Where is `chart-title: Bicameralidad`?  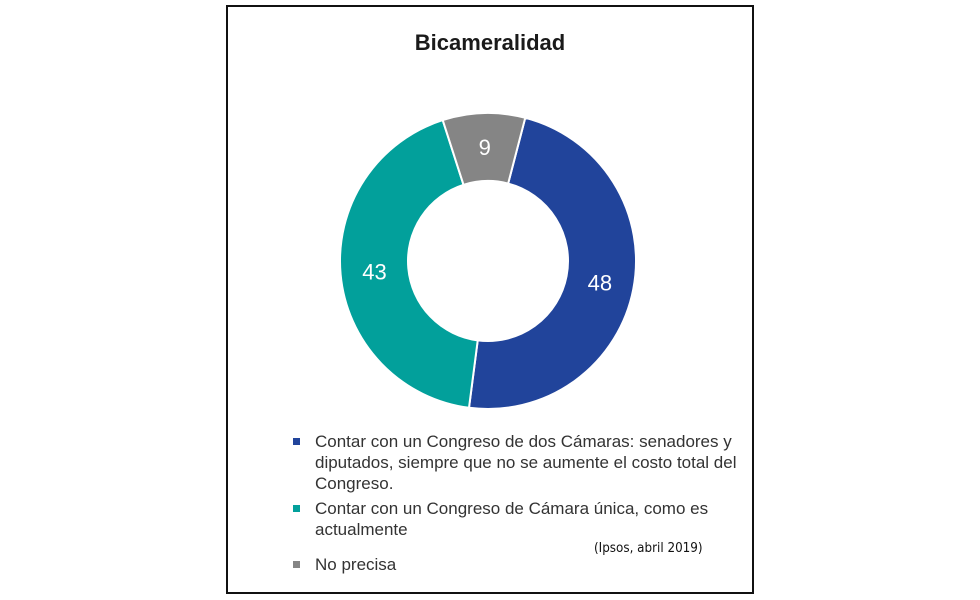
chart-title: Bicameralidad is located at coordinates (490, 42).